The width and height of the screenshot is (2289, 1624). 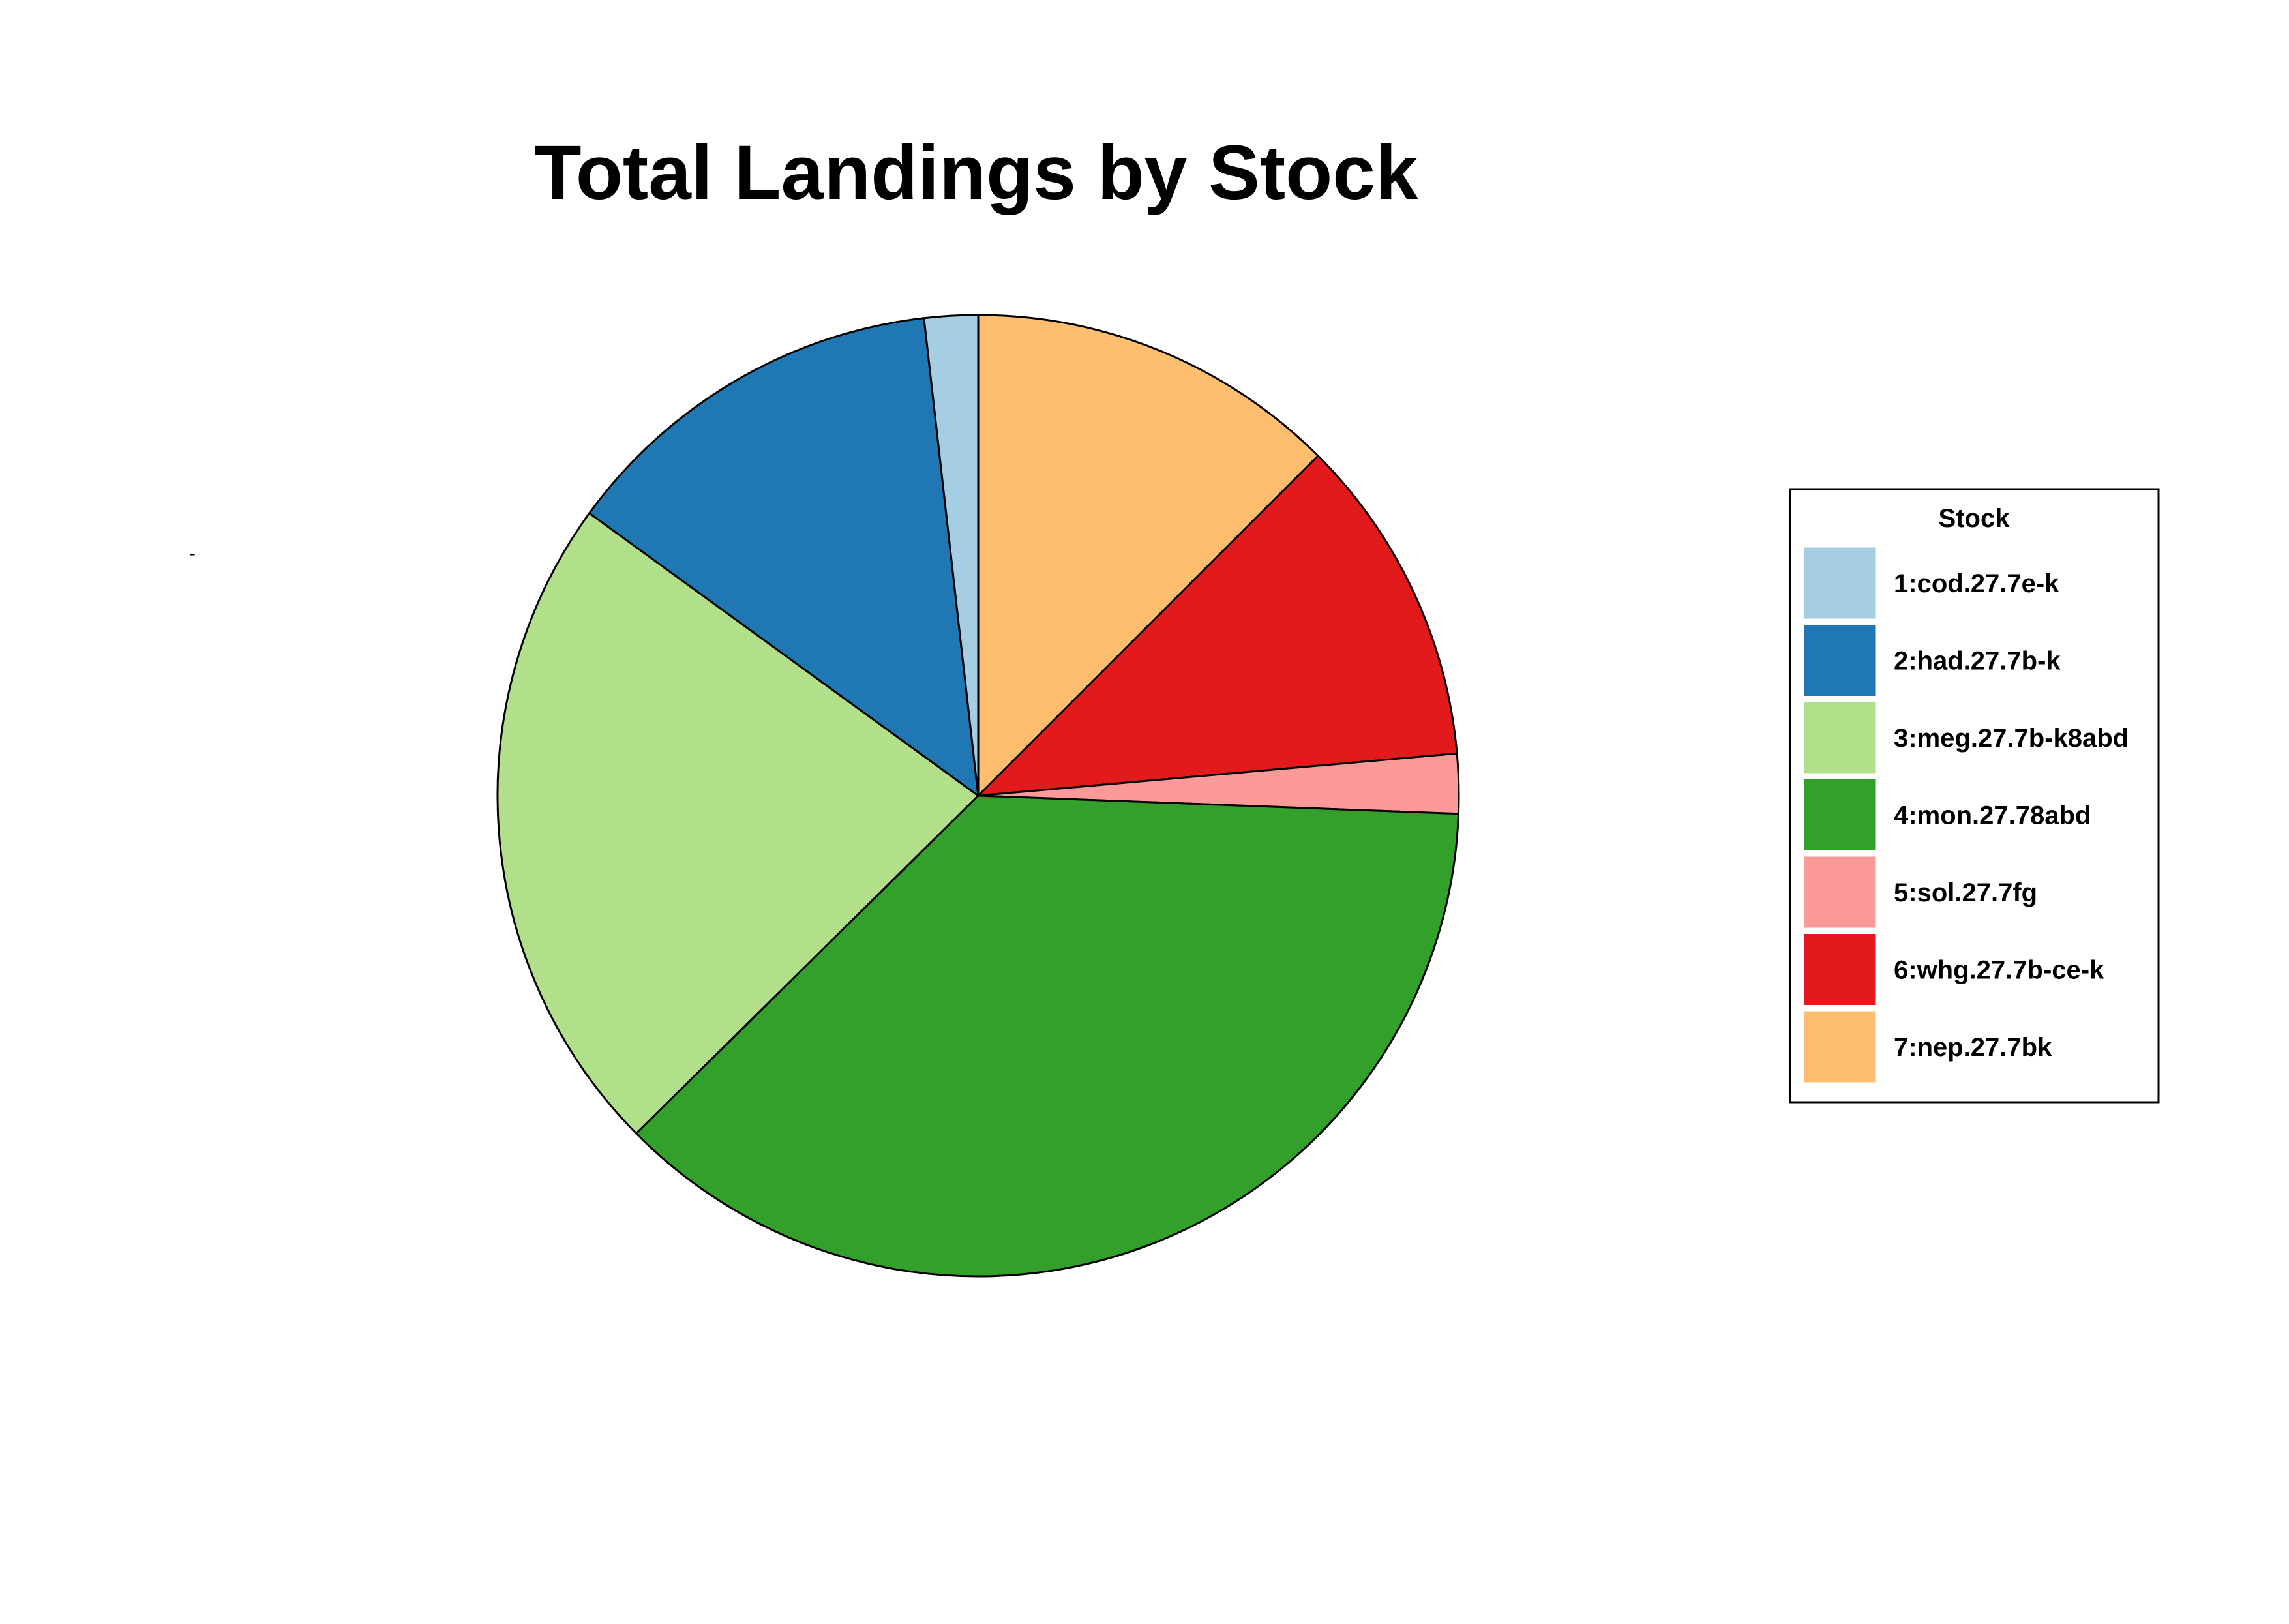 What do you see at coordinates (1973, 1047) in the screenshot?
I see `legend-label-7: 7:nep.27.7bk` at bounding box center [1973, 1047].